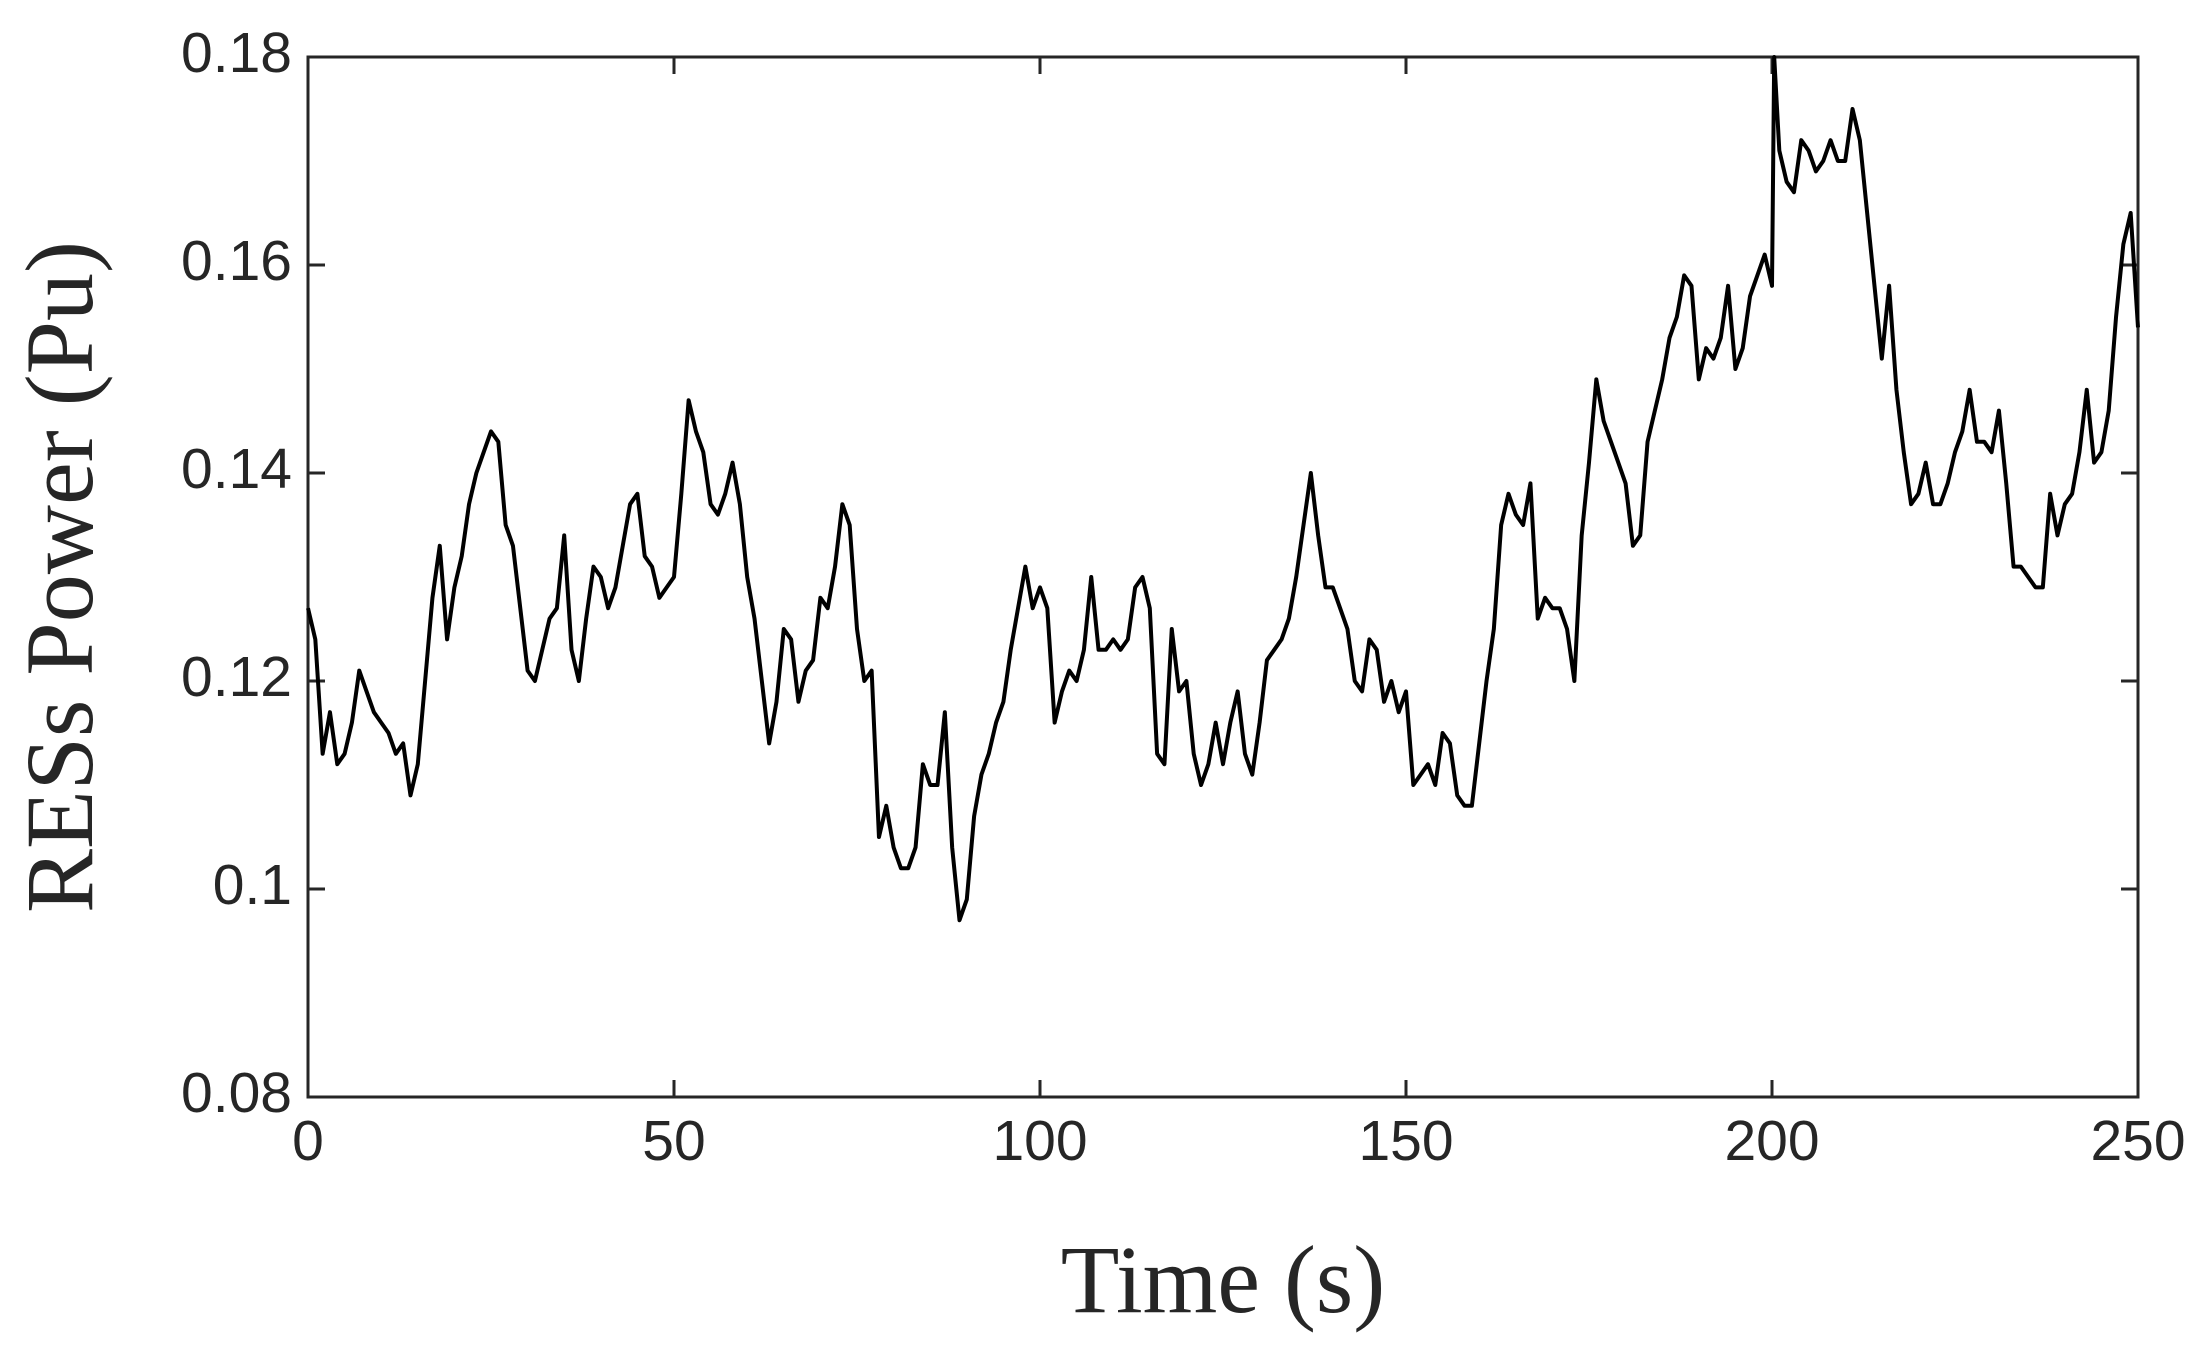  I want to click on y-tick-label: 0.12, so click(236, 677).